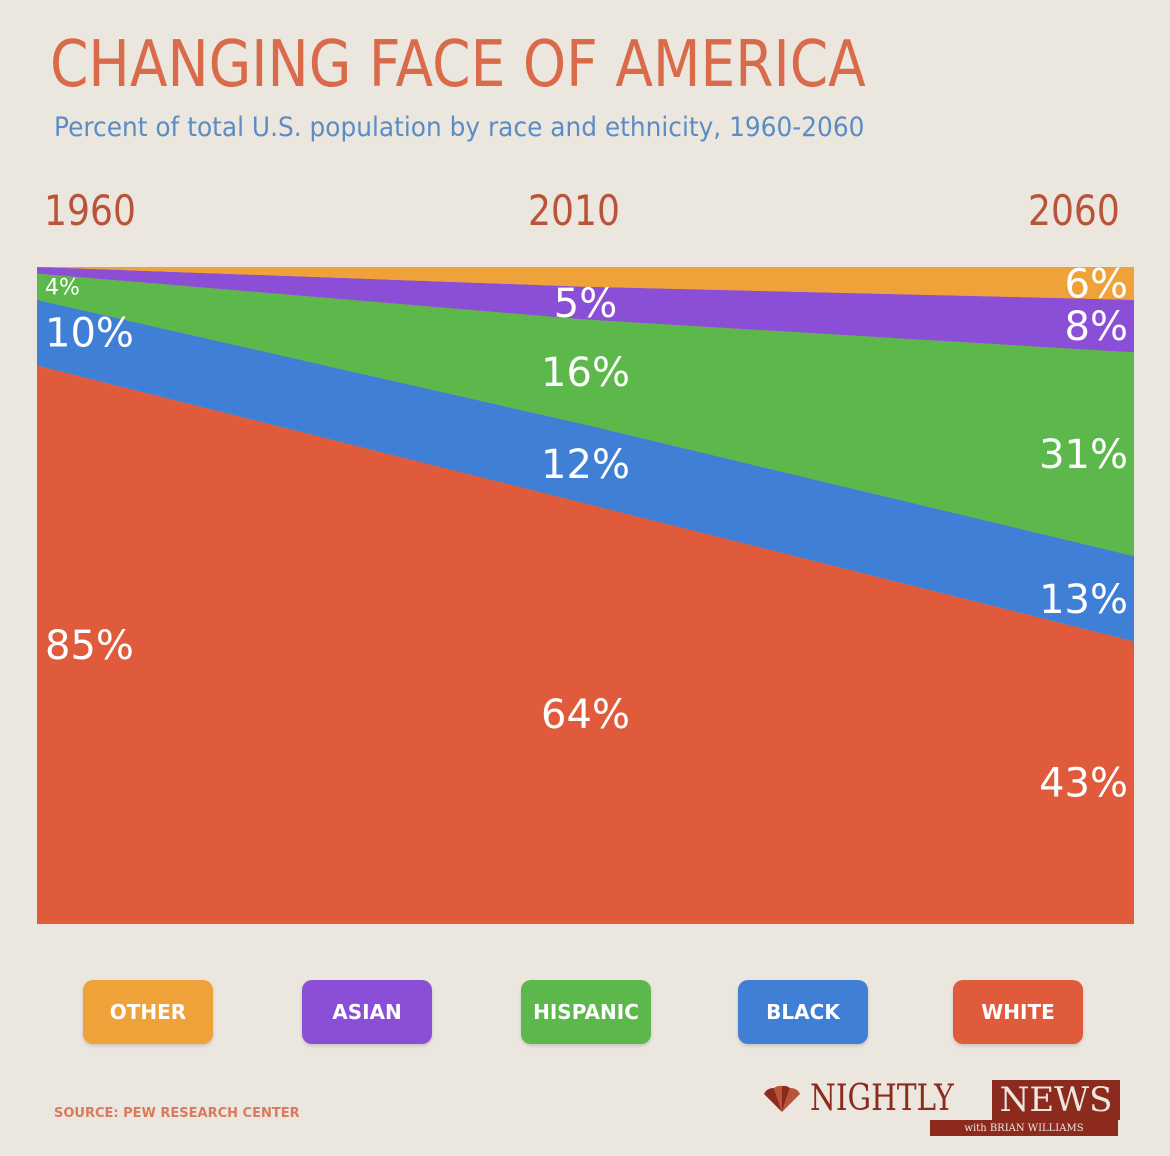 This screenshot has height=1156, width=1170. What do you see at coordinates (585, 465) in the screenshot?
I see `data-label-black-2010: 12%` at bounding box center [585, 465].